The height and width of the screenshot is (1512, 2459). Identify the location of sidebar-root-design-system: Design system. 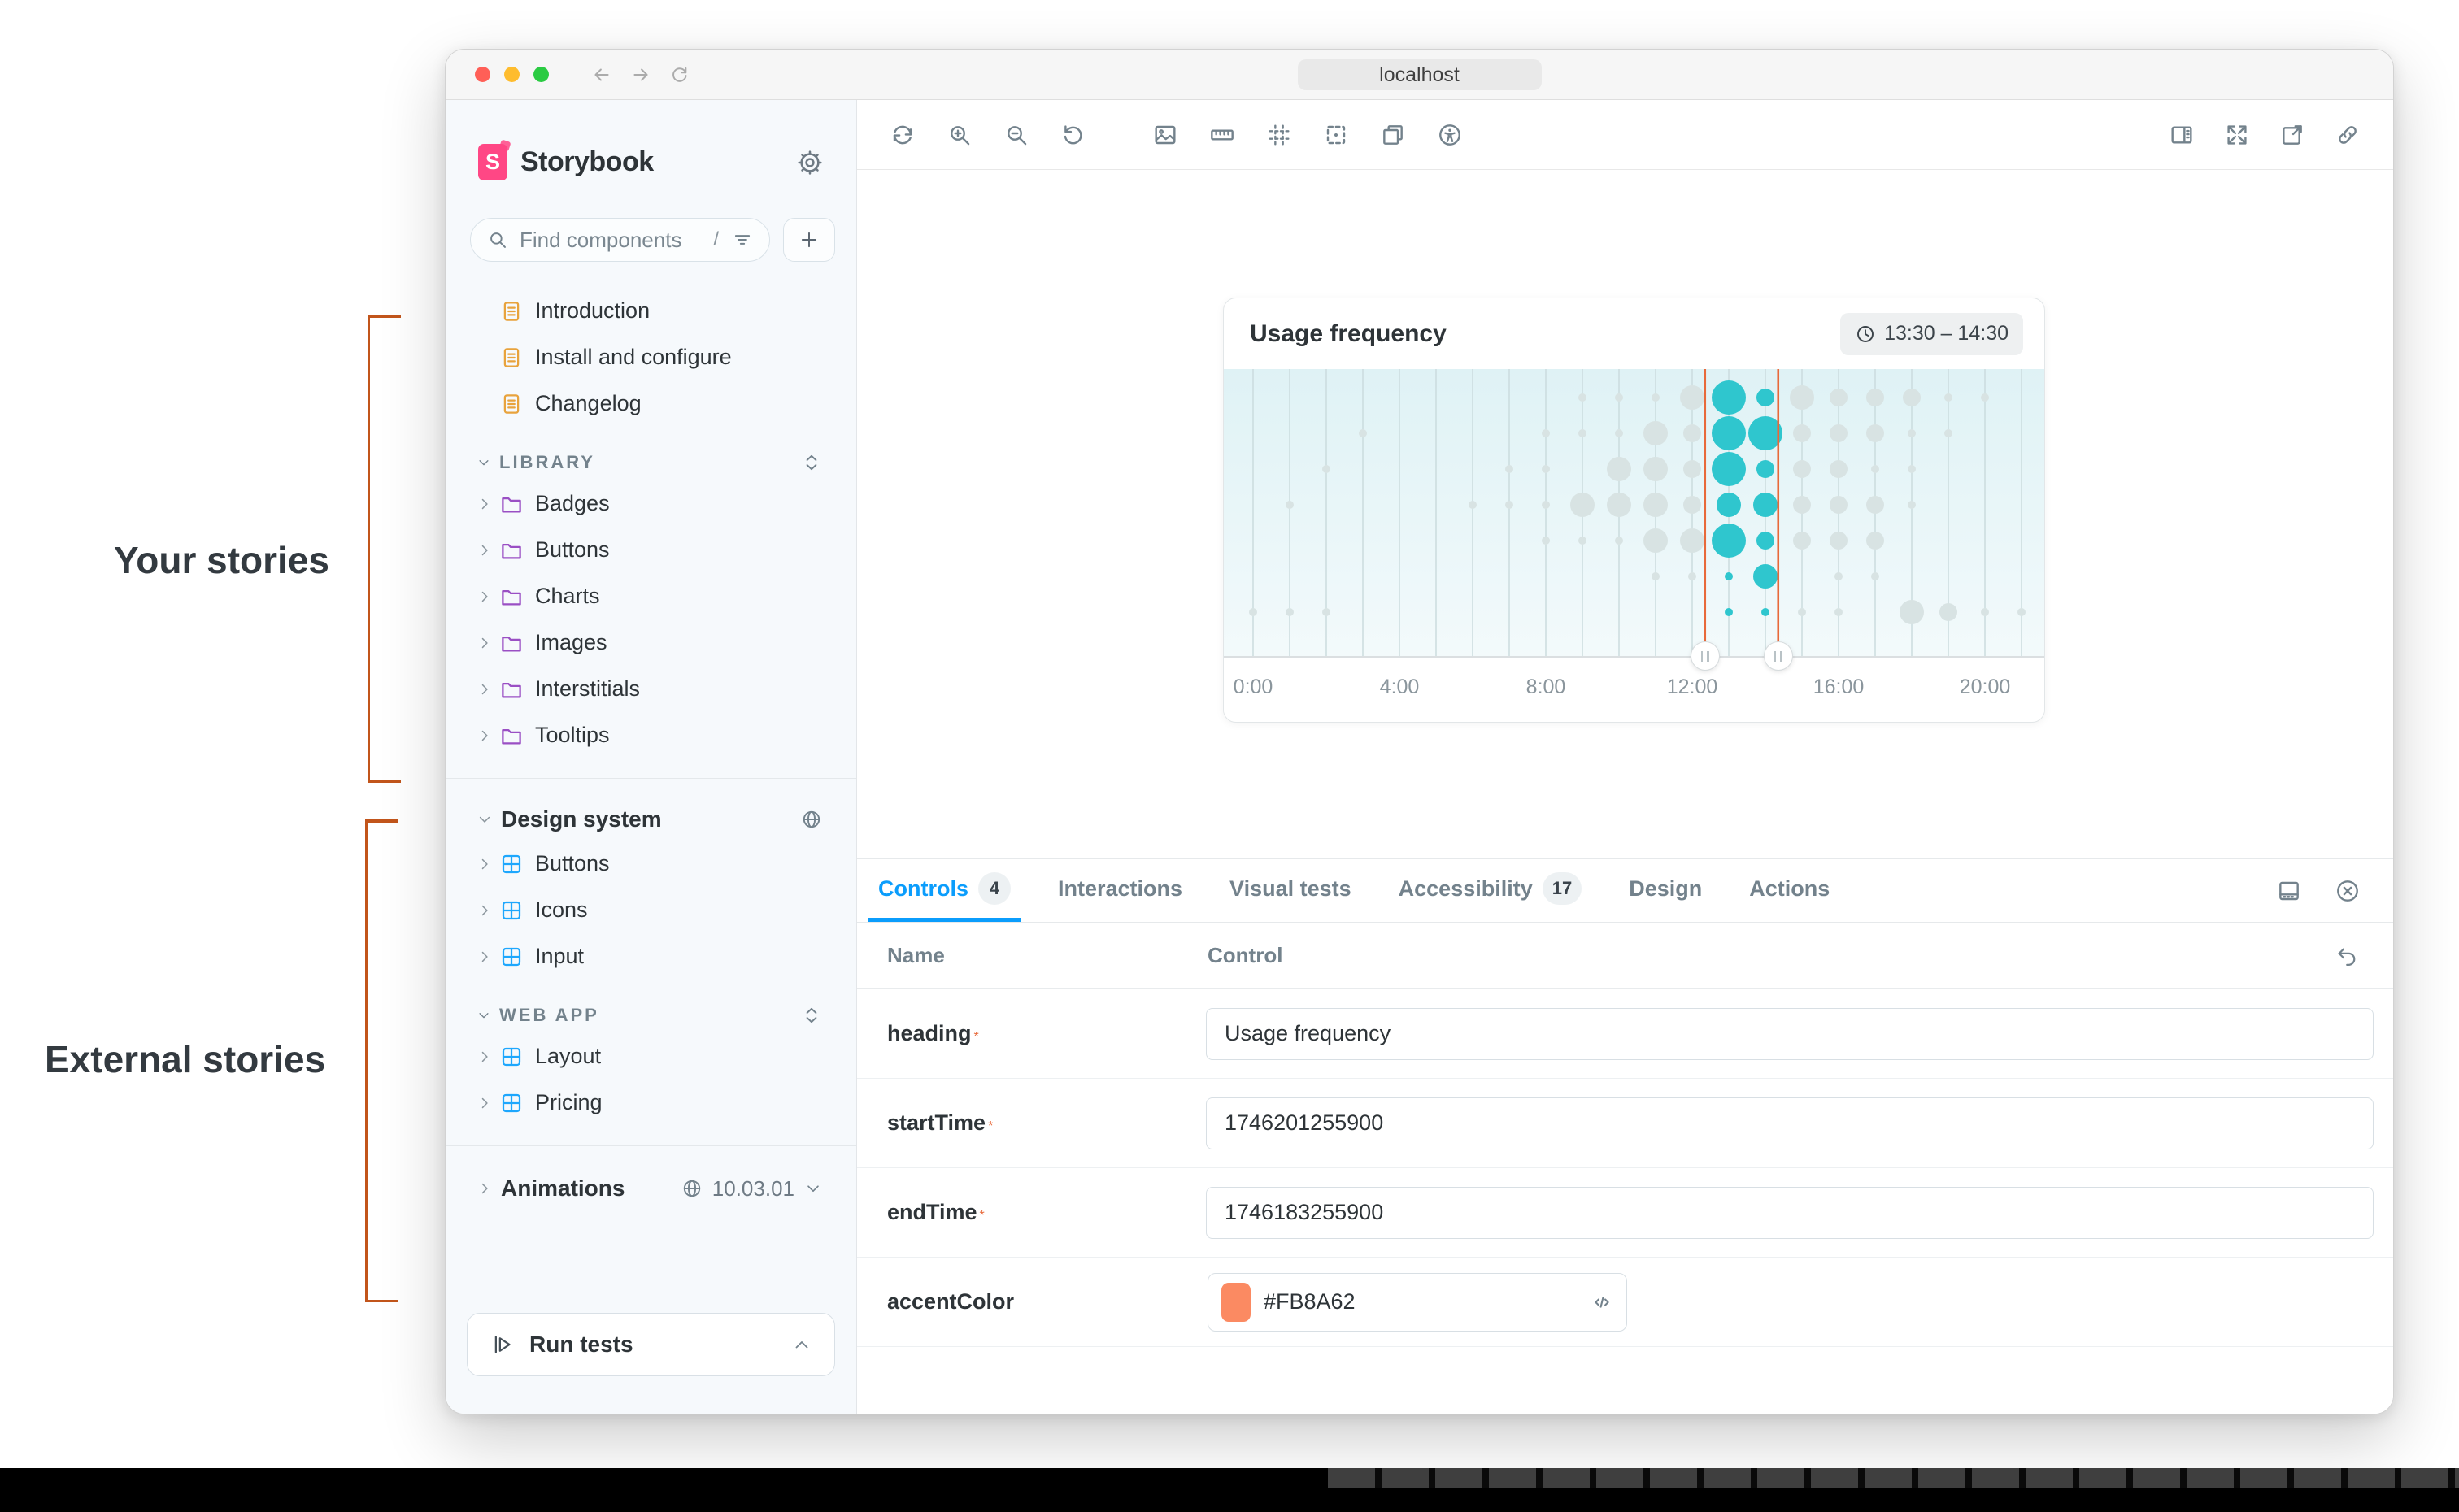
(651, 819).